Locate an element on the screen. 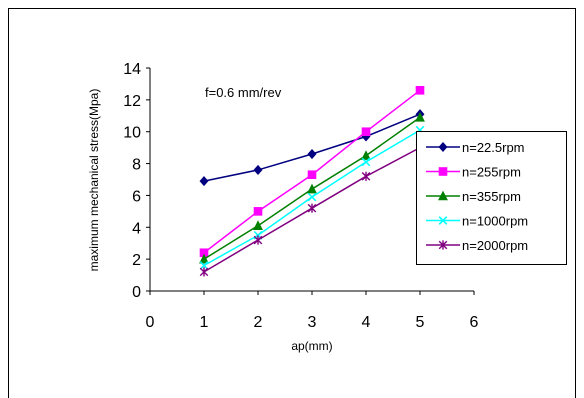 This screenshot has width=584, height=398. x-tick-label: 1 is located at coordinates (204, 322).